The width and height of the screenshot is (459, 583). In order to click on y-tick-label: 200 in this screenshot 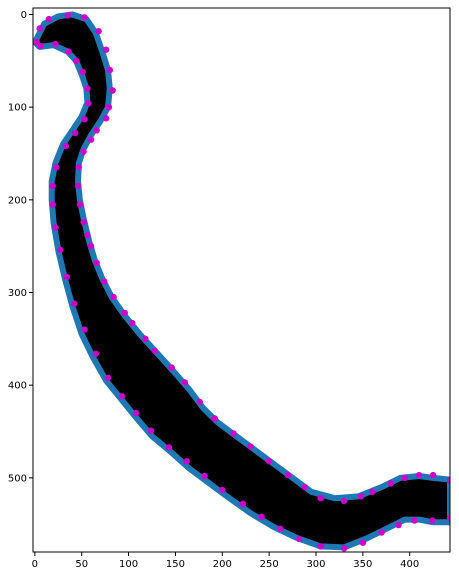, I will do `click(17, 200)`.